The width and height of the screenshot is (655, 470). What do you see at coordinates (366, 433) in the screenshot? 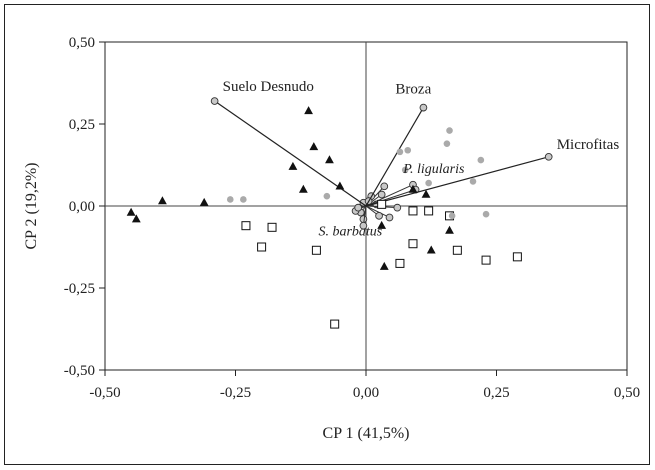
I see `x-axis-title: CP 1 (41,5%)` at bounding box center [366, 433].